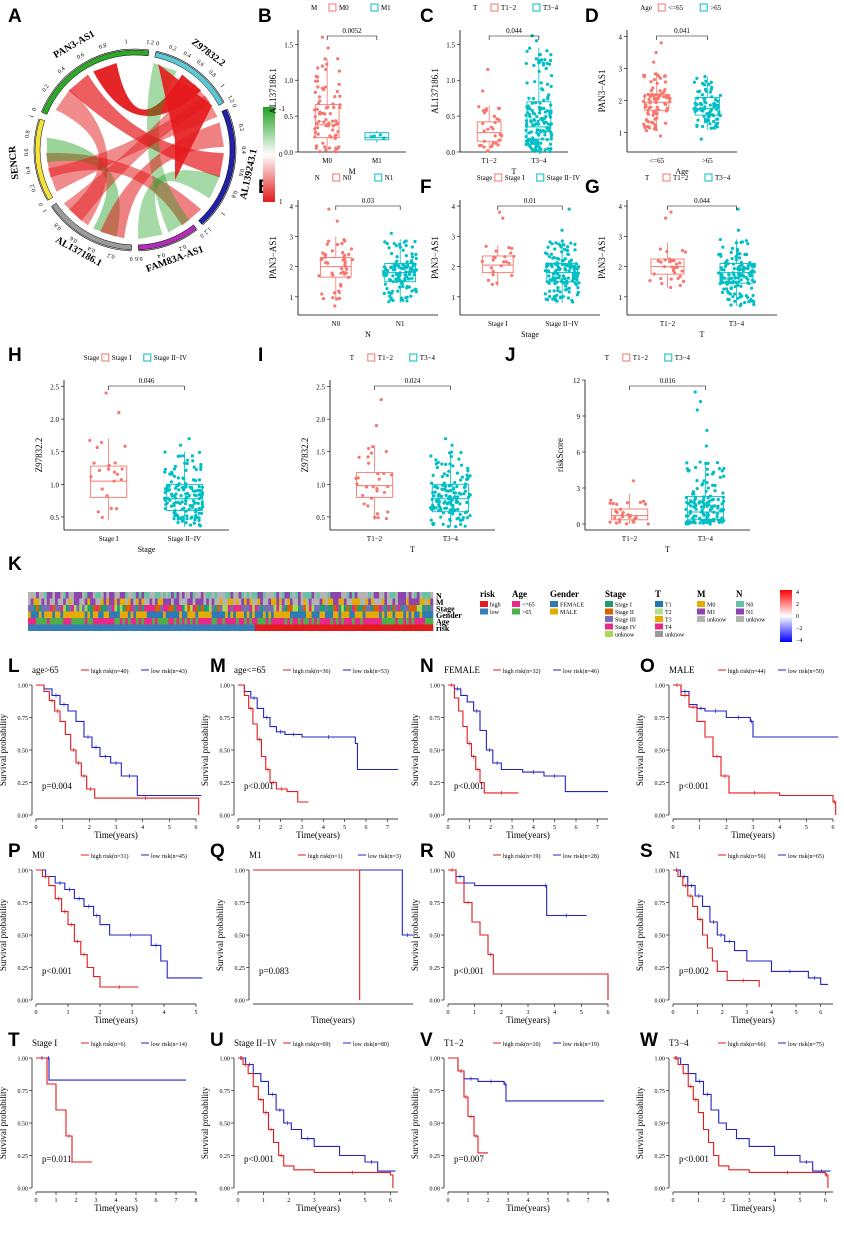  Describe the element at coordinates (327, 161) in the screenshot. I see `x-tick-label: M0` at that location.